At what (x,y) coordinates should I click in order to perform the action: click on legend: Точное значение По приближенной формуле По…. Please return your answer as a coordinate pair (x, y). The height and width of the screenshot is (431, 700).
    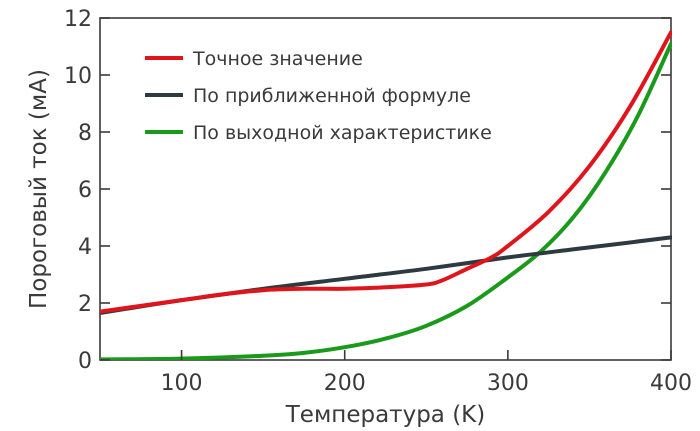
    Looking at the image, I should click on (318, 96).